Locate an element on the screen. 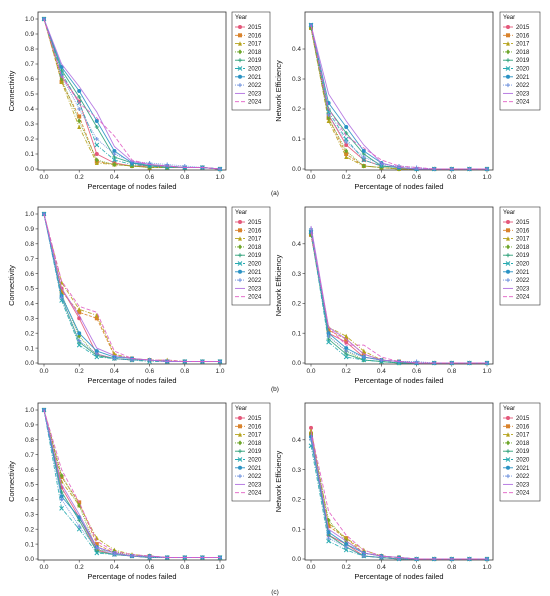 Image resolution: width=550 pixels, height=596 pixels. caption-b: (b) is located at coordinates (275, 389).